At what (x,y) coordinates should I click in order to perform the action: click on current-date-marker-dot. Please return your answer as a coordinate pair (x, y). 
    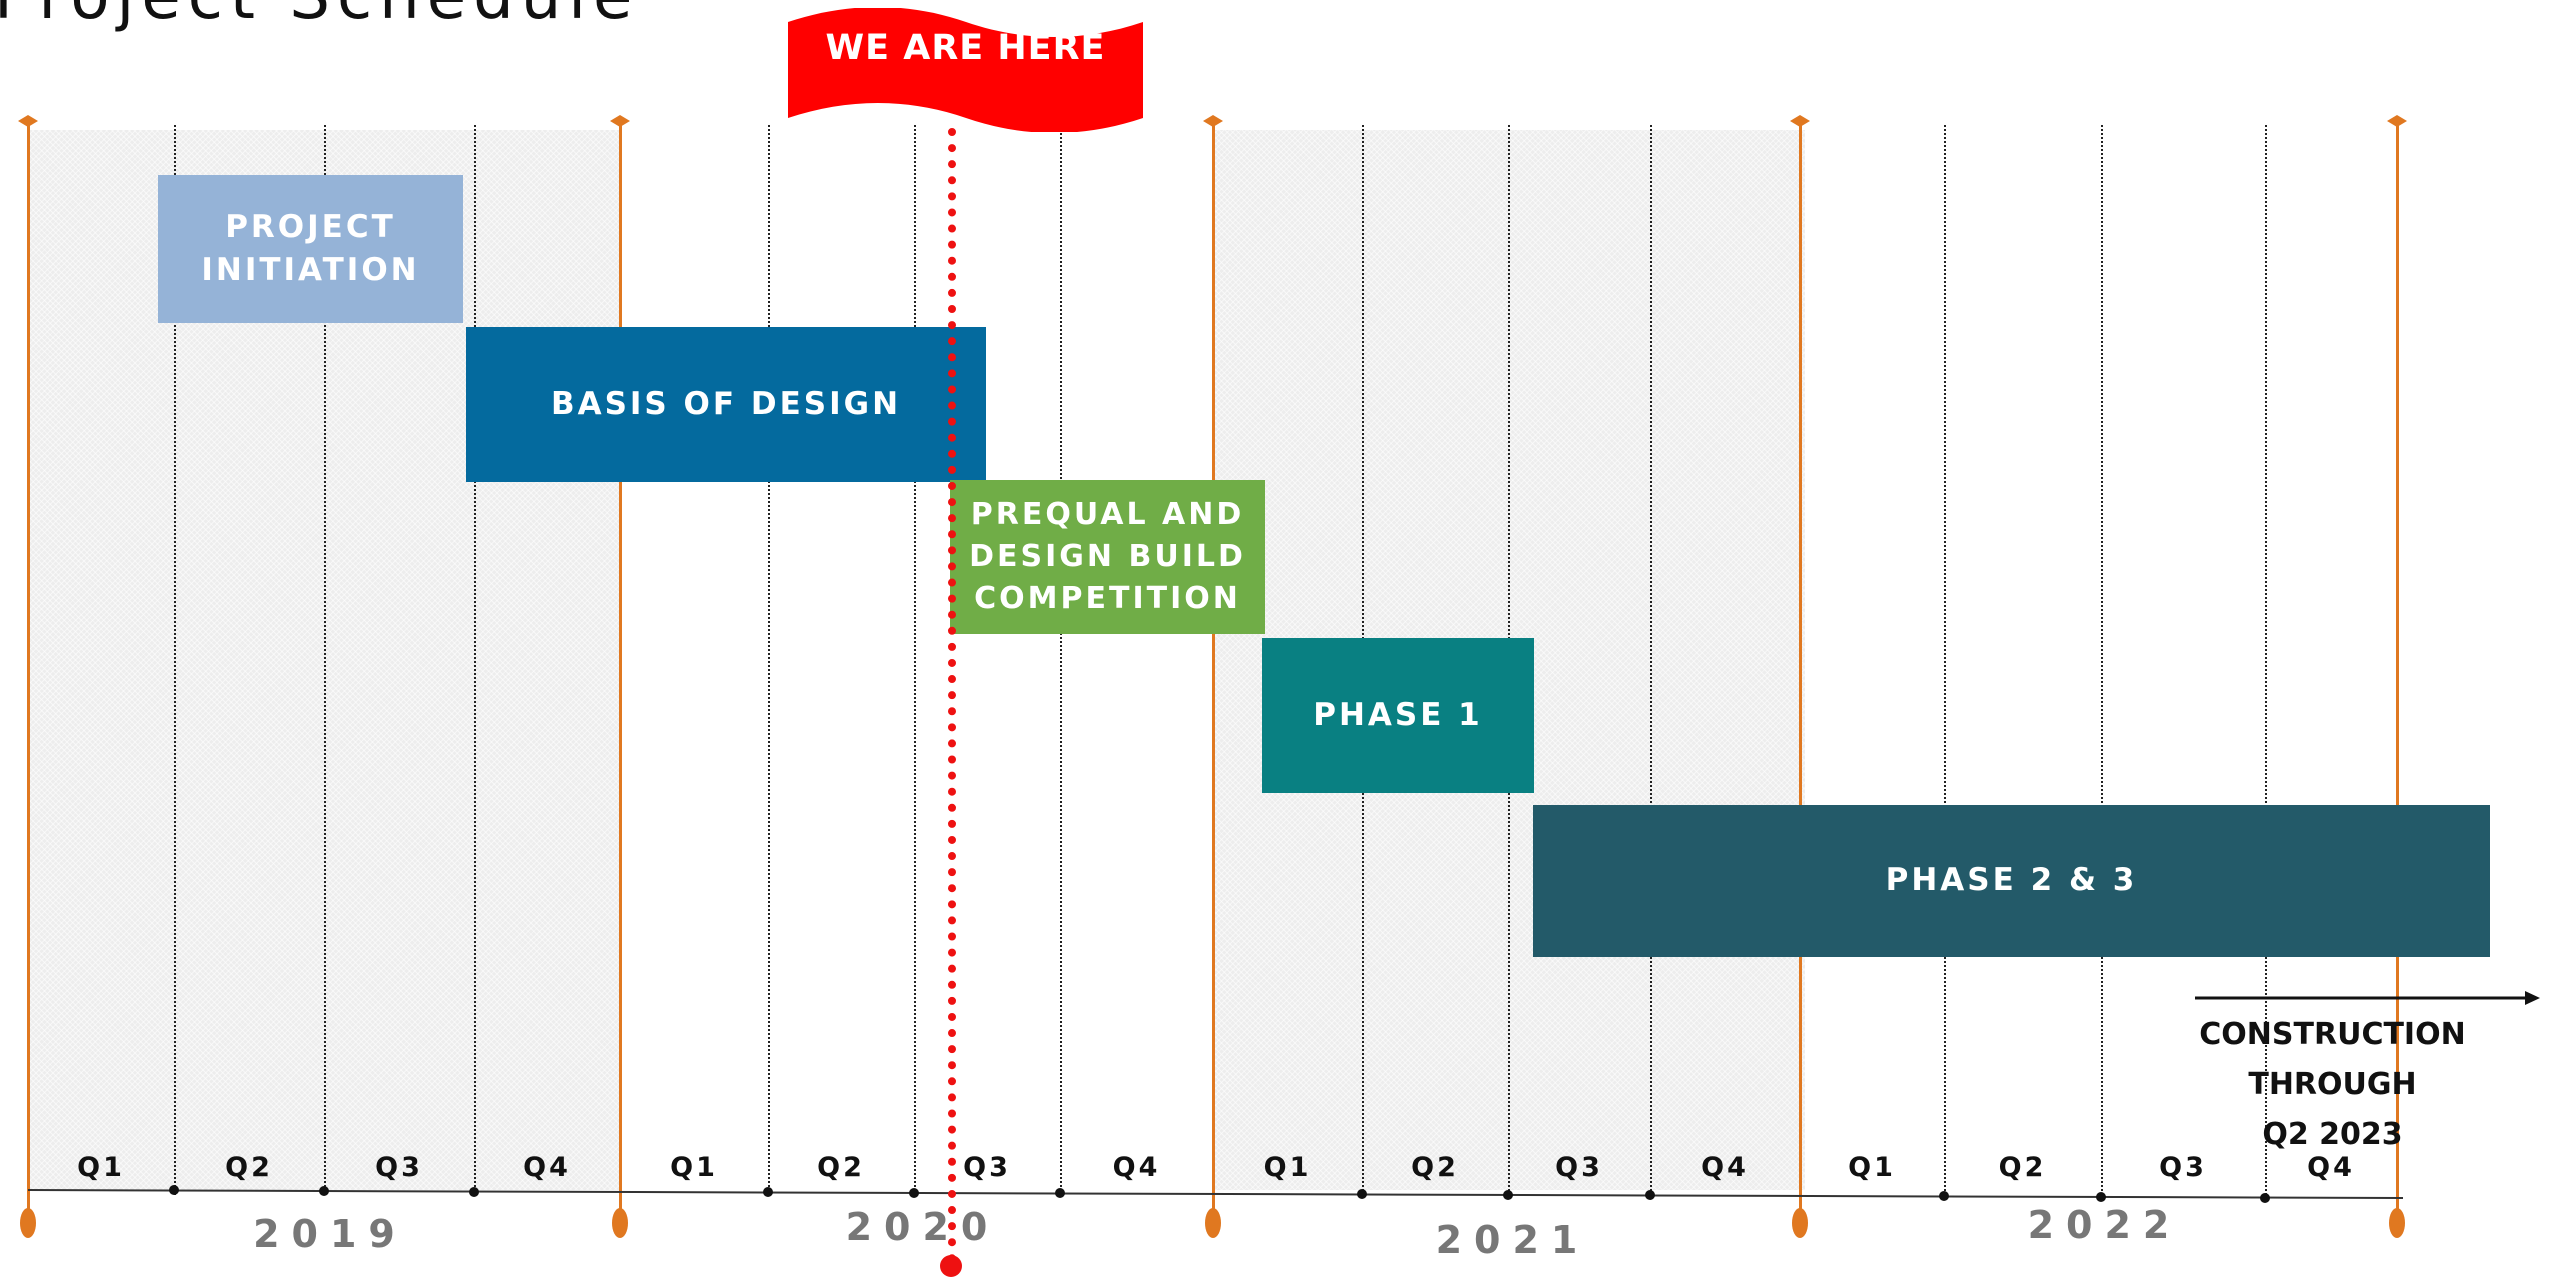
    Looking at the image, I should click on (951, 1266).